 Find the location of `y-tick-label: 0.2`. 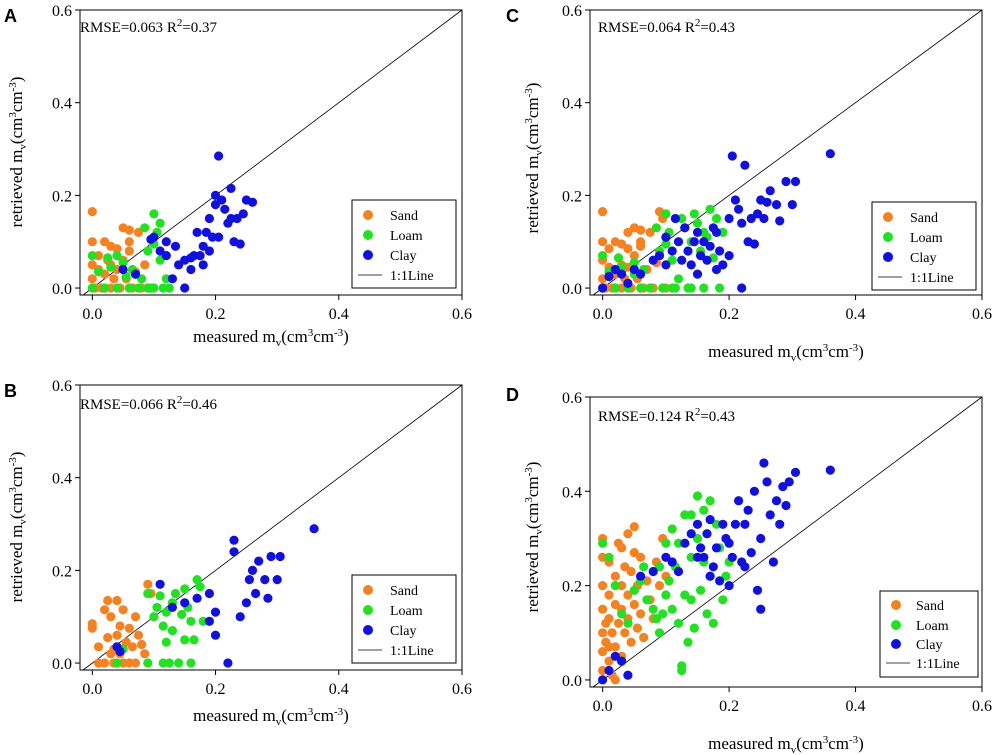

y-tick-label: 0.2 is located at coordinates (572, 196).